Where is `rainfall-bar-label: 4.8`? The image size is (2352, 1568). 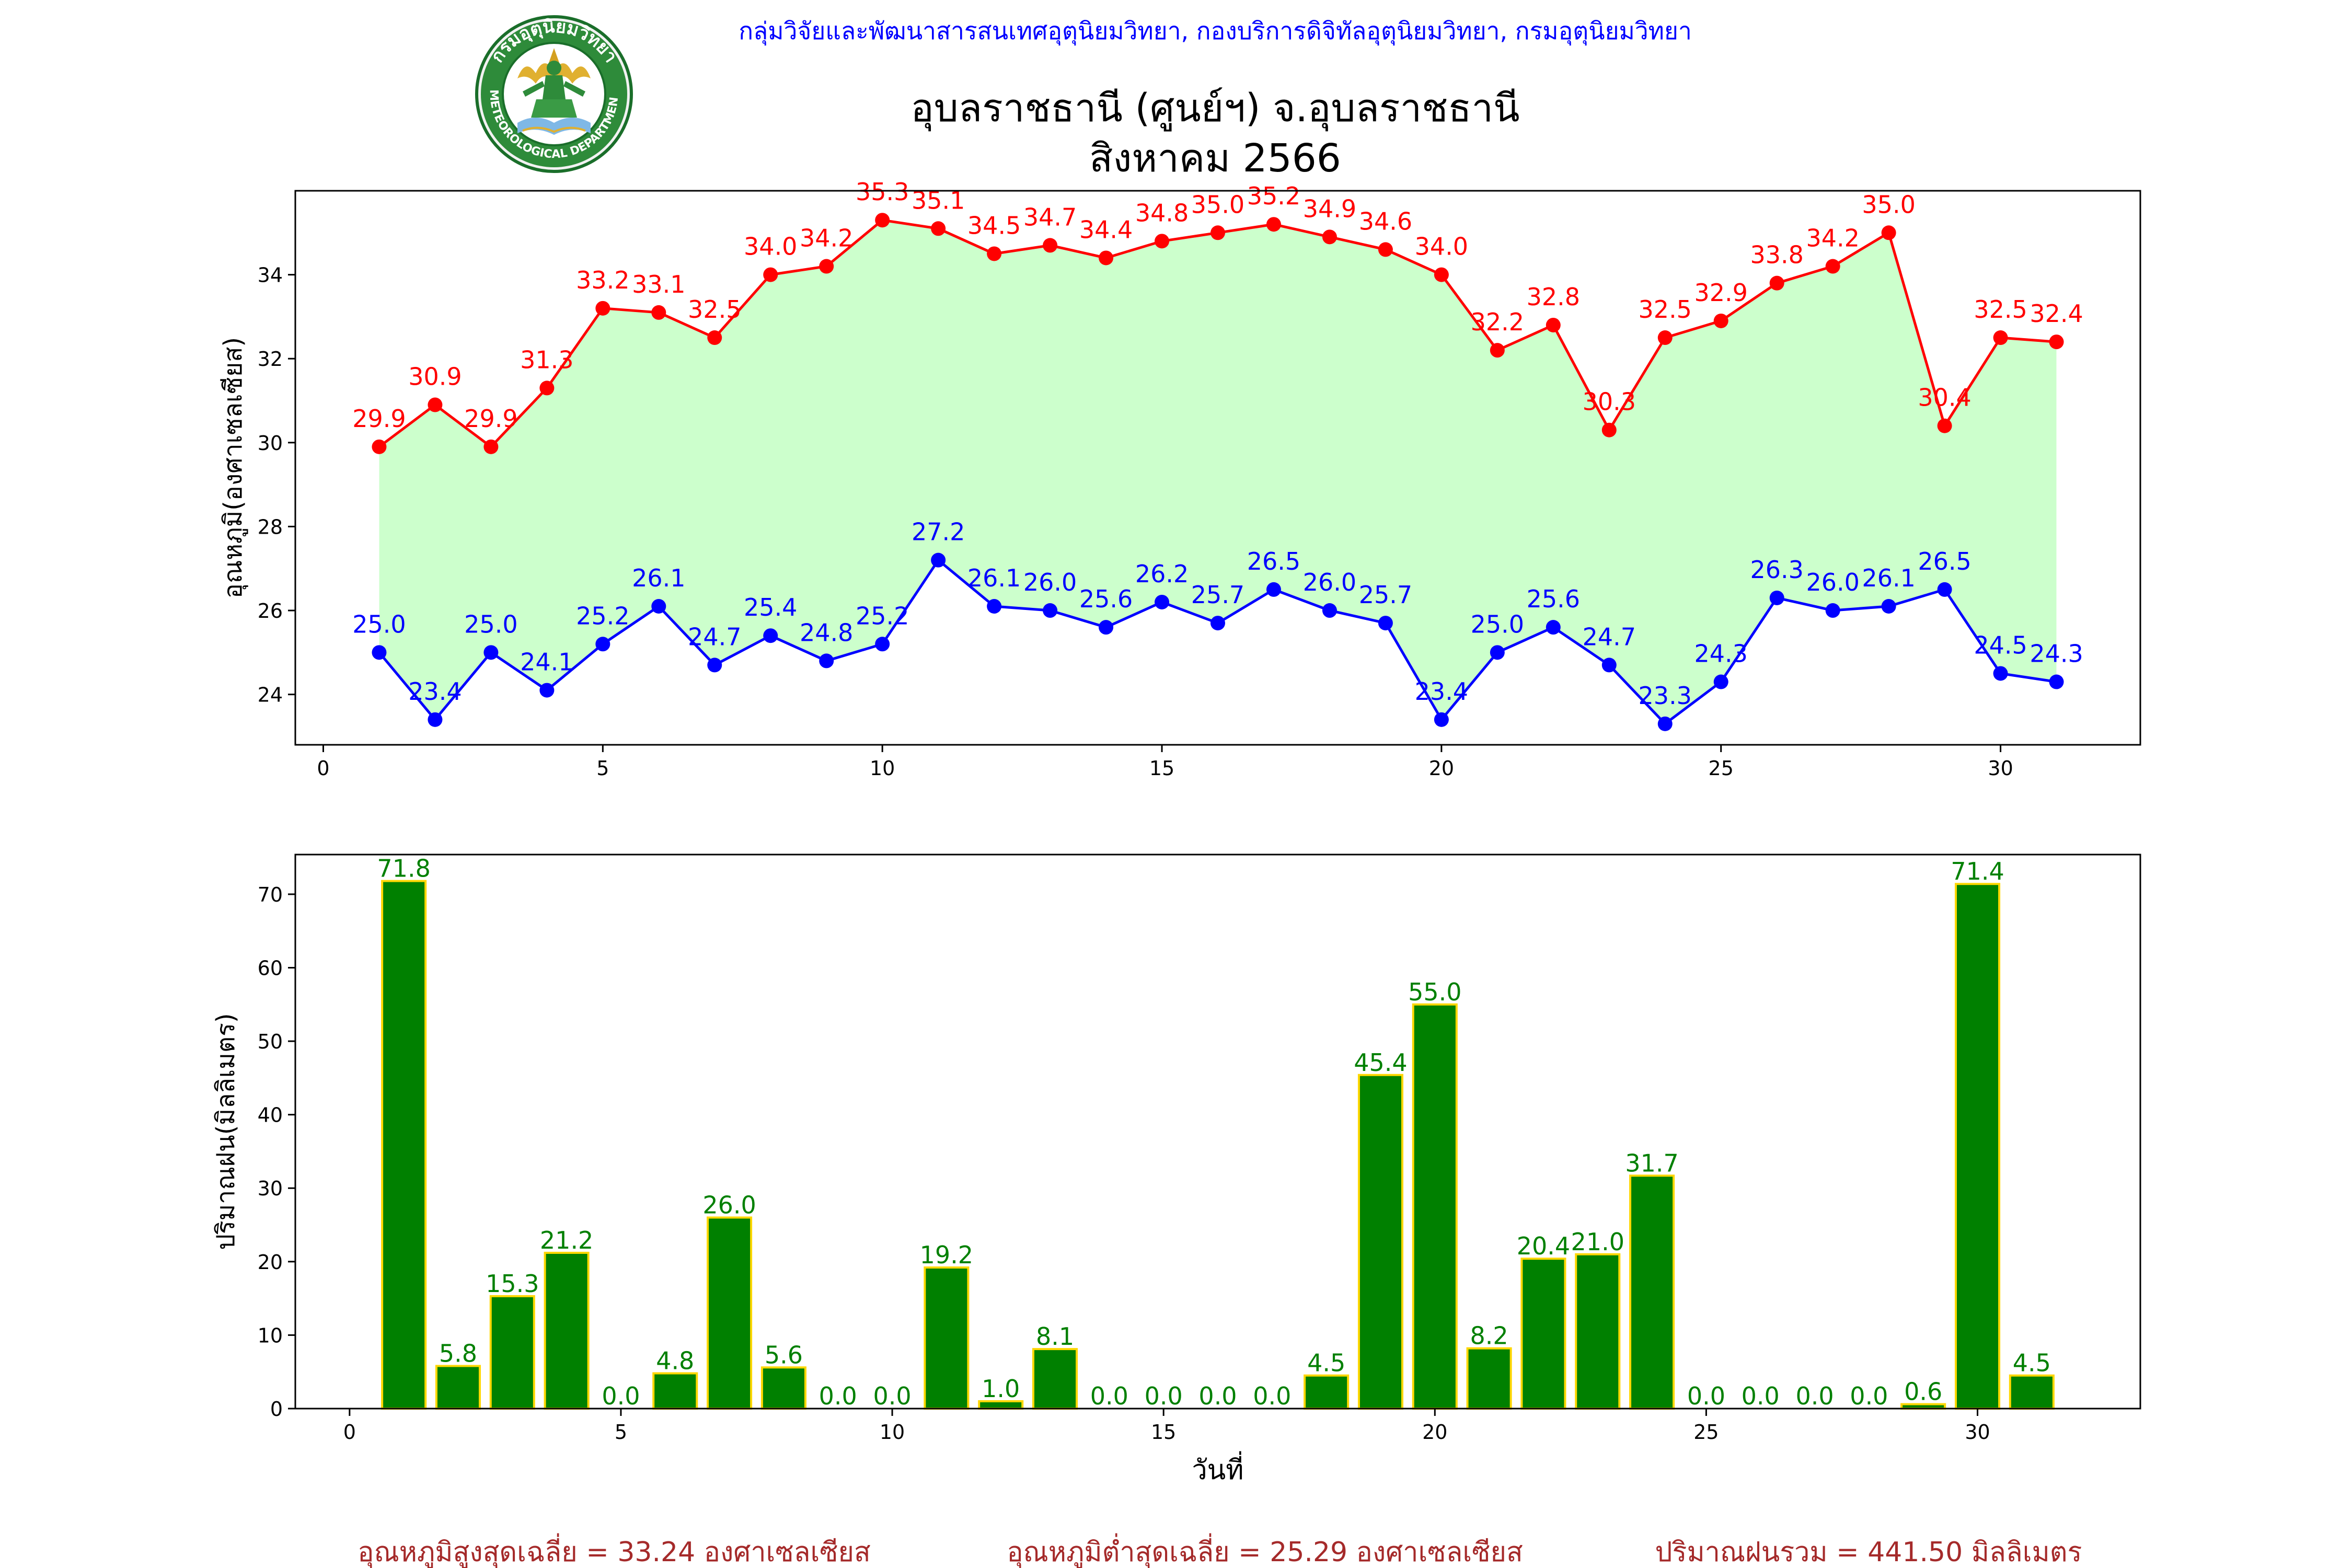 rainfall-bar-label: 4.8 is located at coordinates (675, 1361).